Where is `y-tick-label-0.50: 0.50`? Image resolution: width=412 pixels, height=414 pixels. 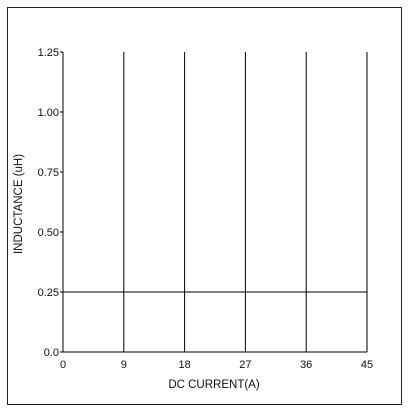 y-tick-label-0.50: 0.50 is located at coordinates (48, 233).